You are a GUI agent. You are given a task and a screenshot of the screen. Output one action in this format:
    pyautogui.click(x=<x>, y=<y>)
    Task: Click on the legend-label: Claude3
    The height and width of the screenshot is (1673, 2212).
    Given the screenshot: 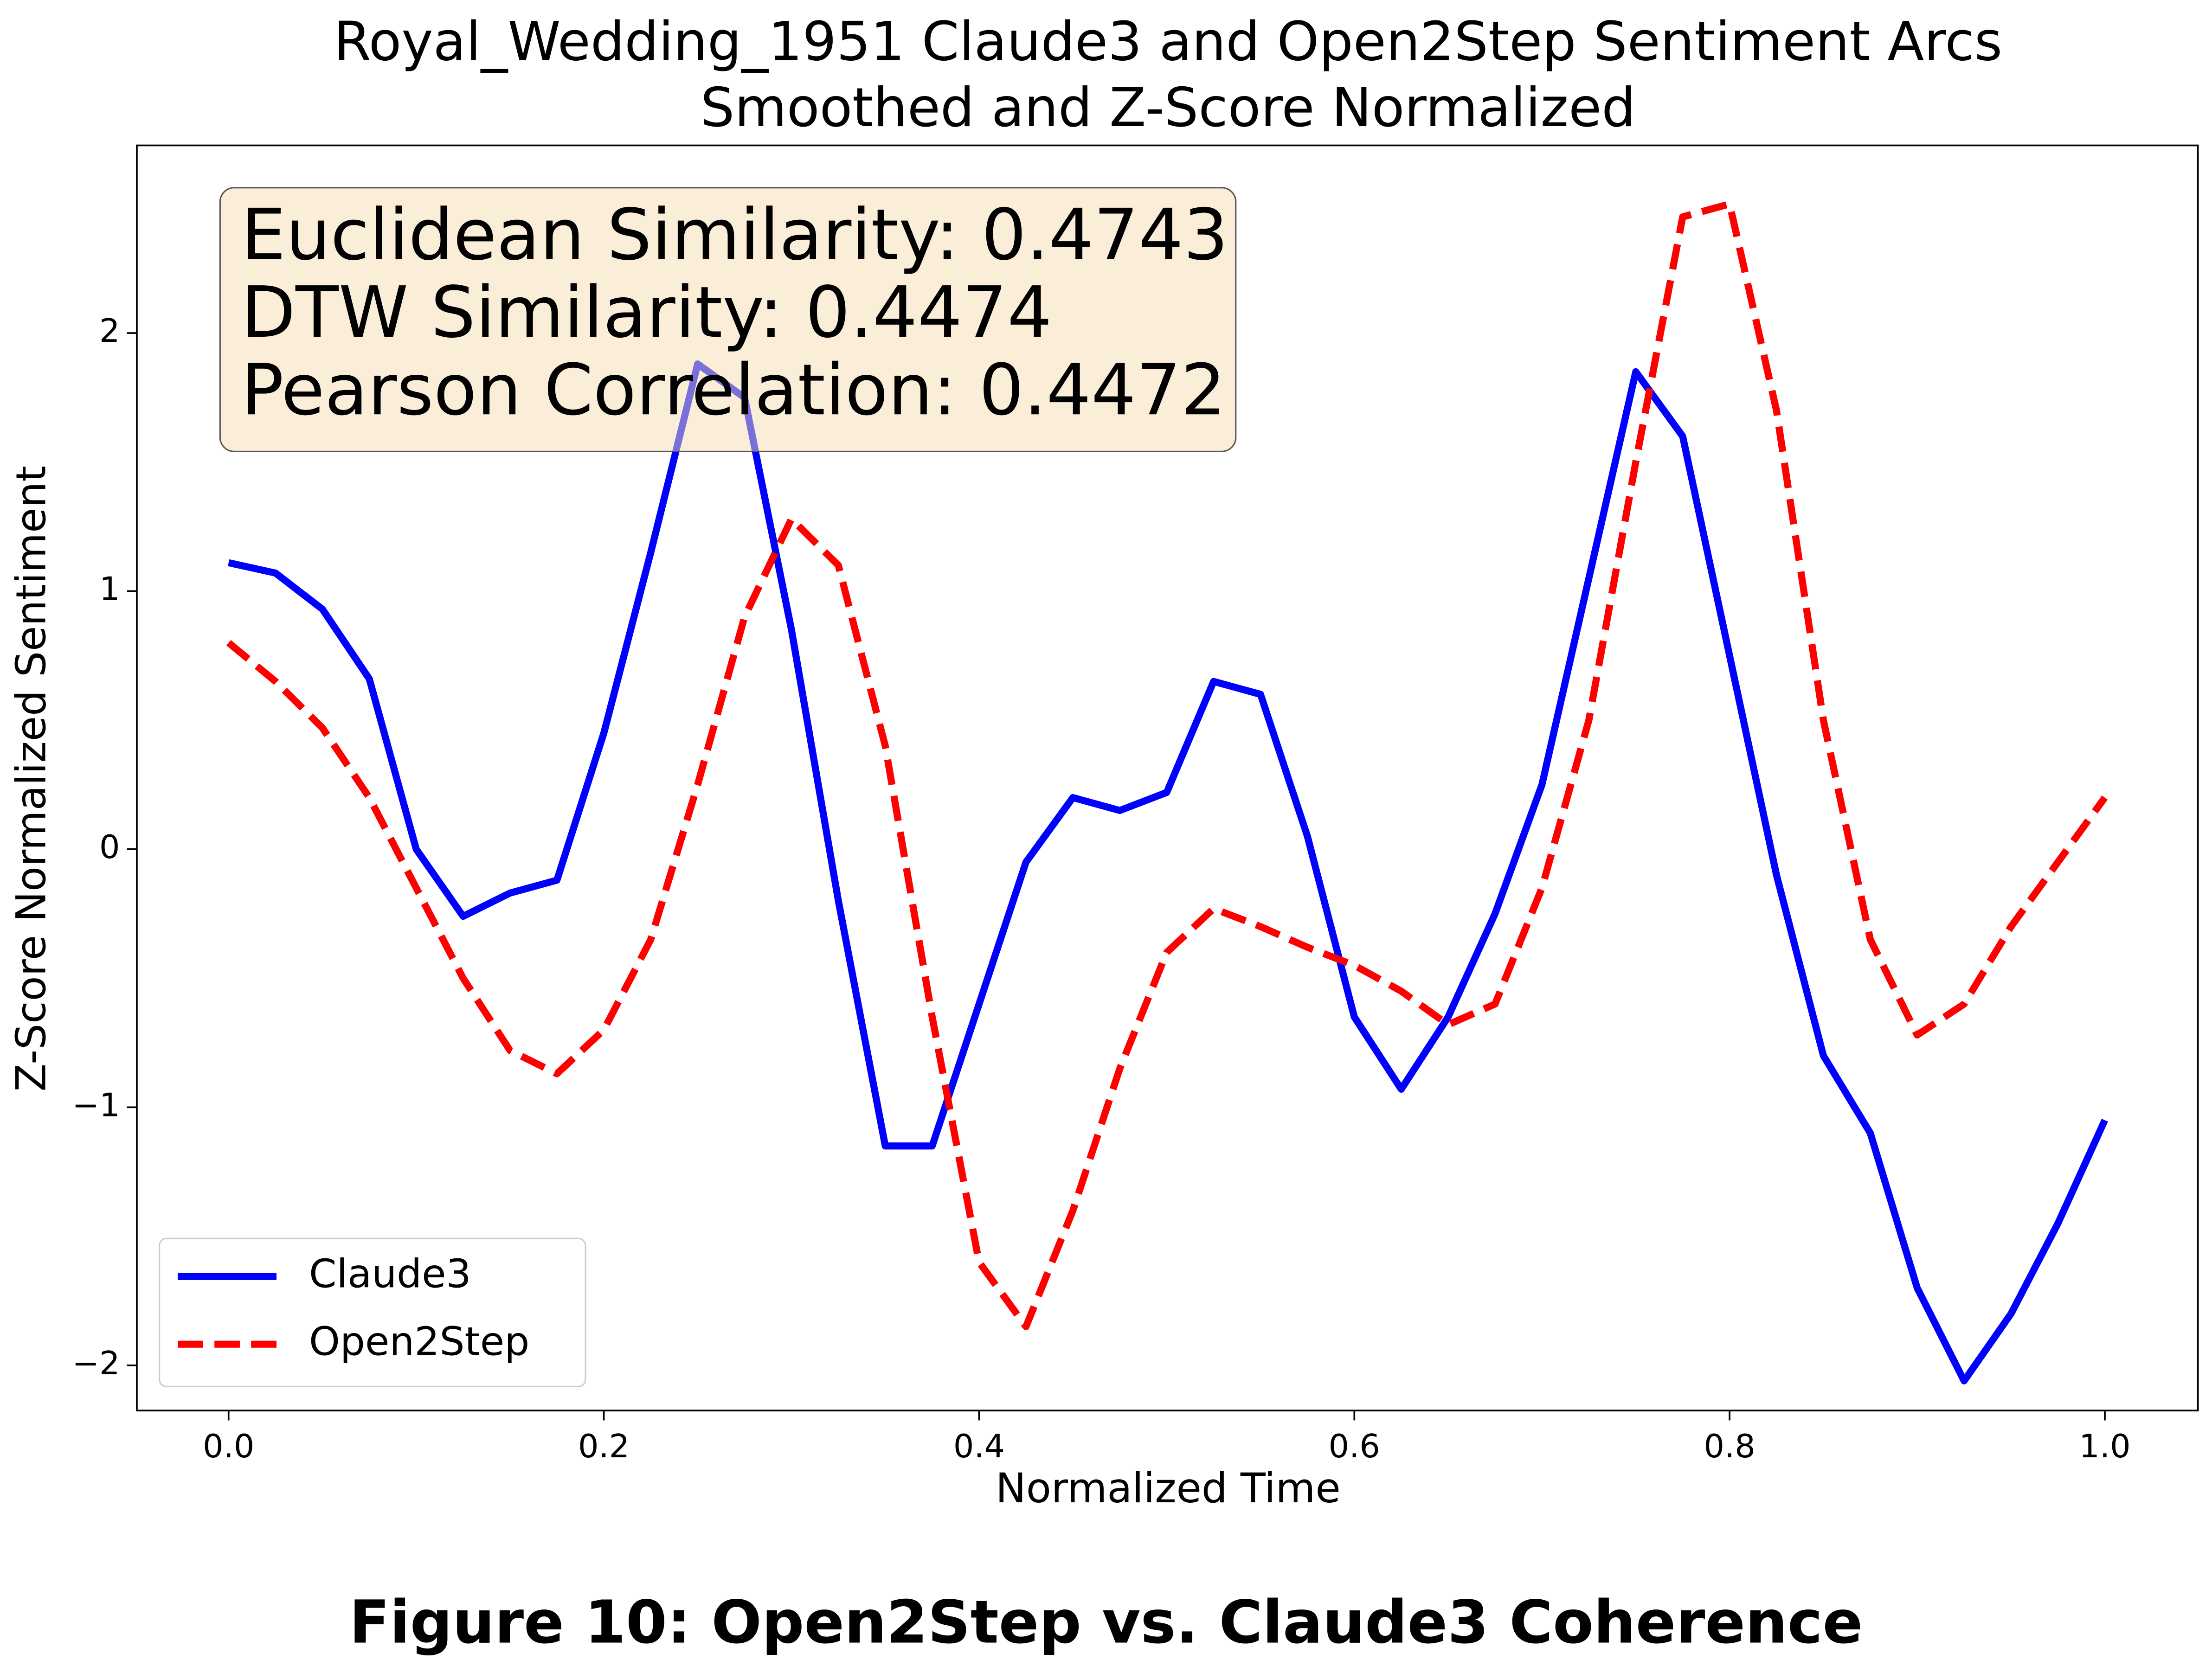 What is the action you would take?
    pyautogui.click(x=390, y=1274)
    